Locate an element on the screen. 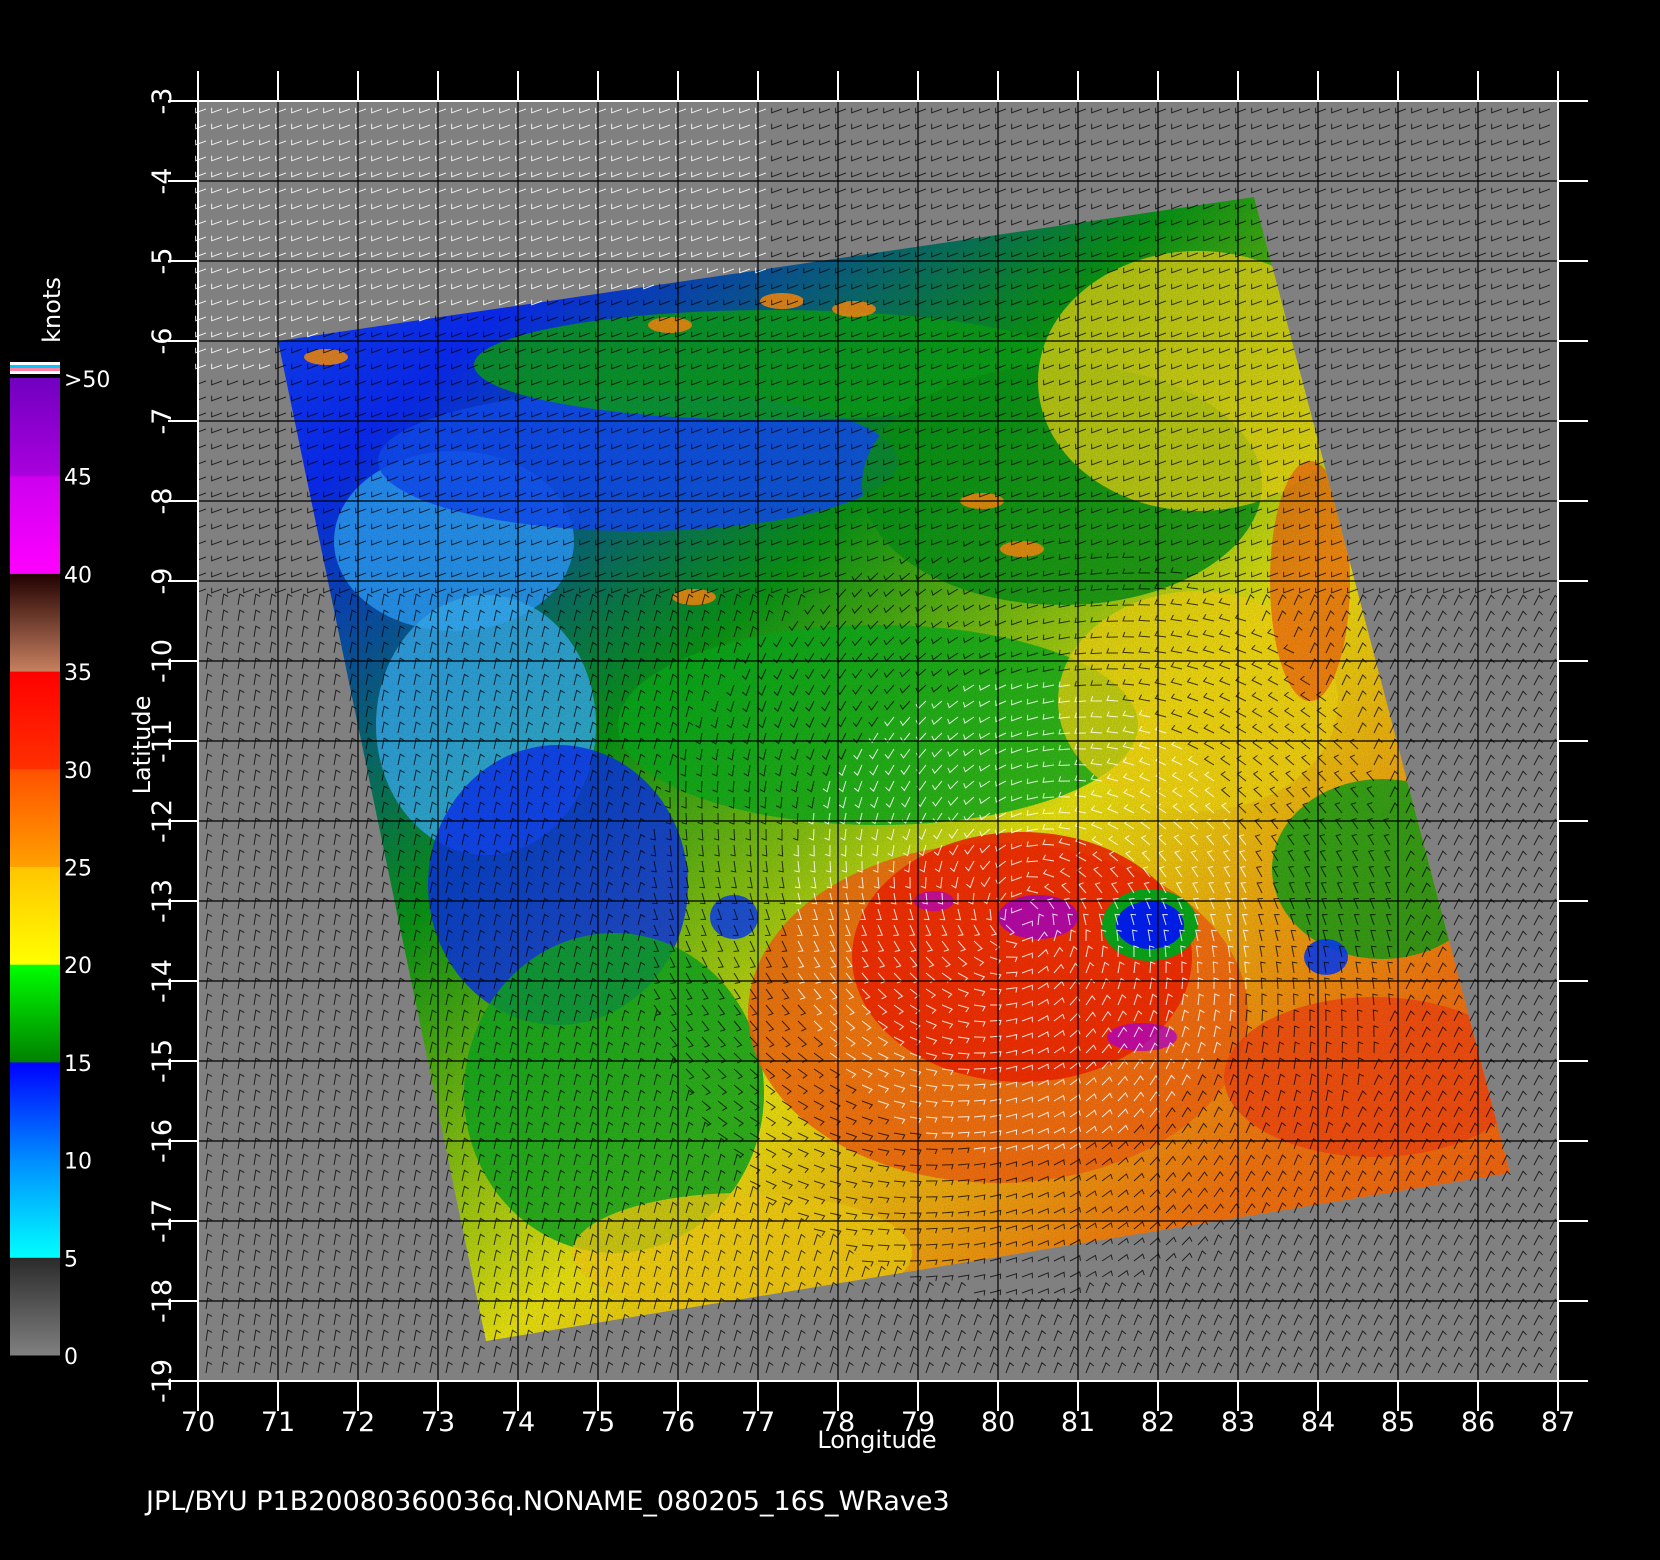 The height and width of the screenshot is (1560, 1660). colorbar-label: 20 is located at coordinates (78, 966).